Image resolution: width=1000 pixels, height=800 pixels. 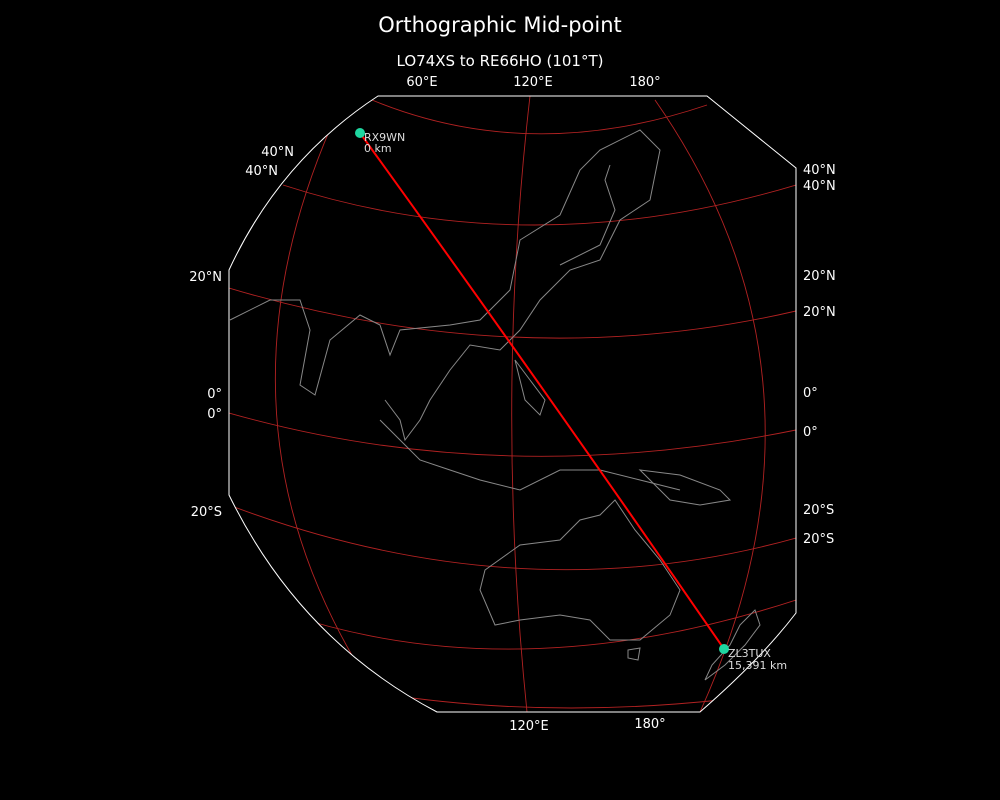 I want to click on parallel-20n, so click(x=512, y=313).